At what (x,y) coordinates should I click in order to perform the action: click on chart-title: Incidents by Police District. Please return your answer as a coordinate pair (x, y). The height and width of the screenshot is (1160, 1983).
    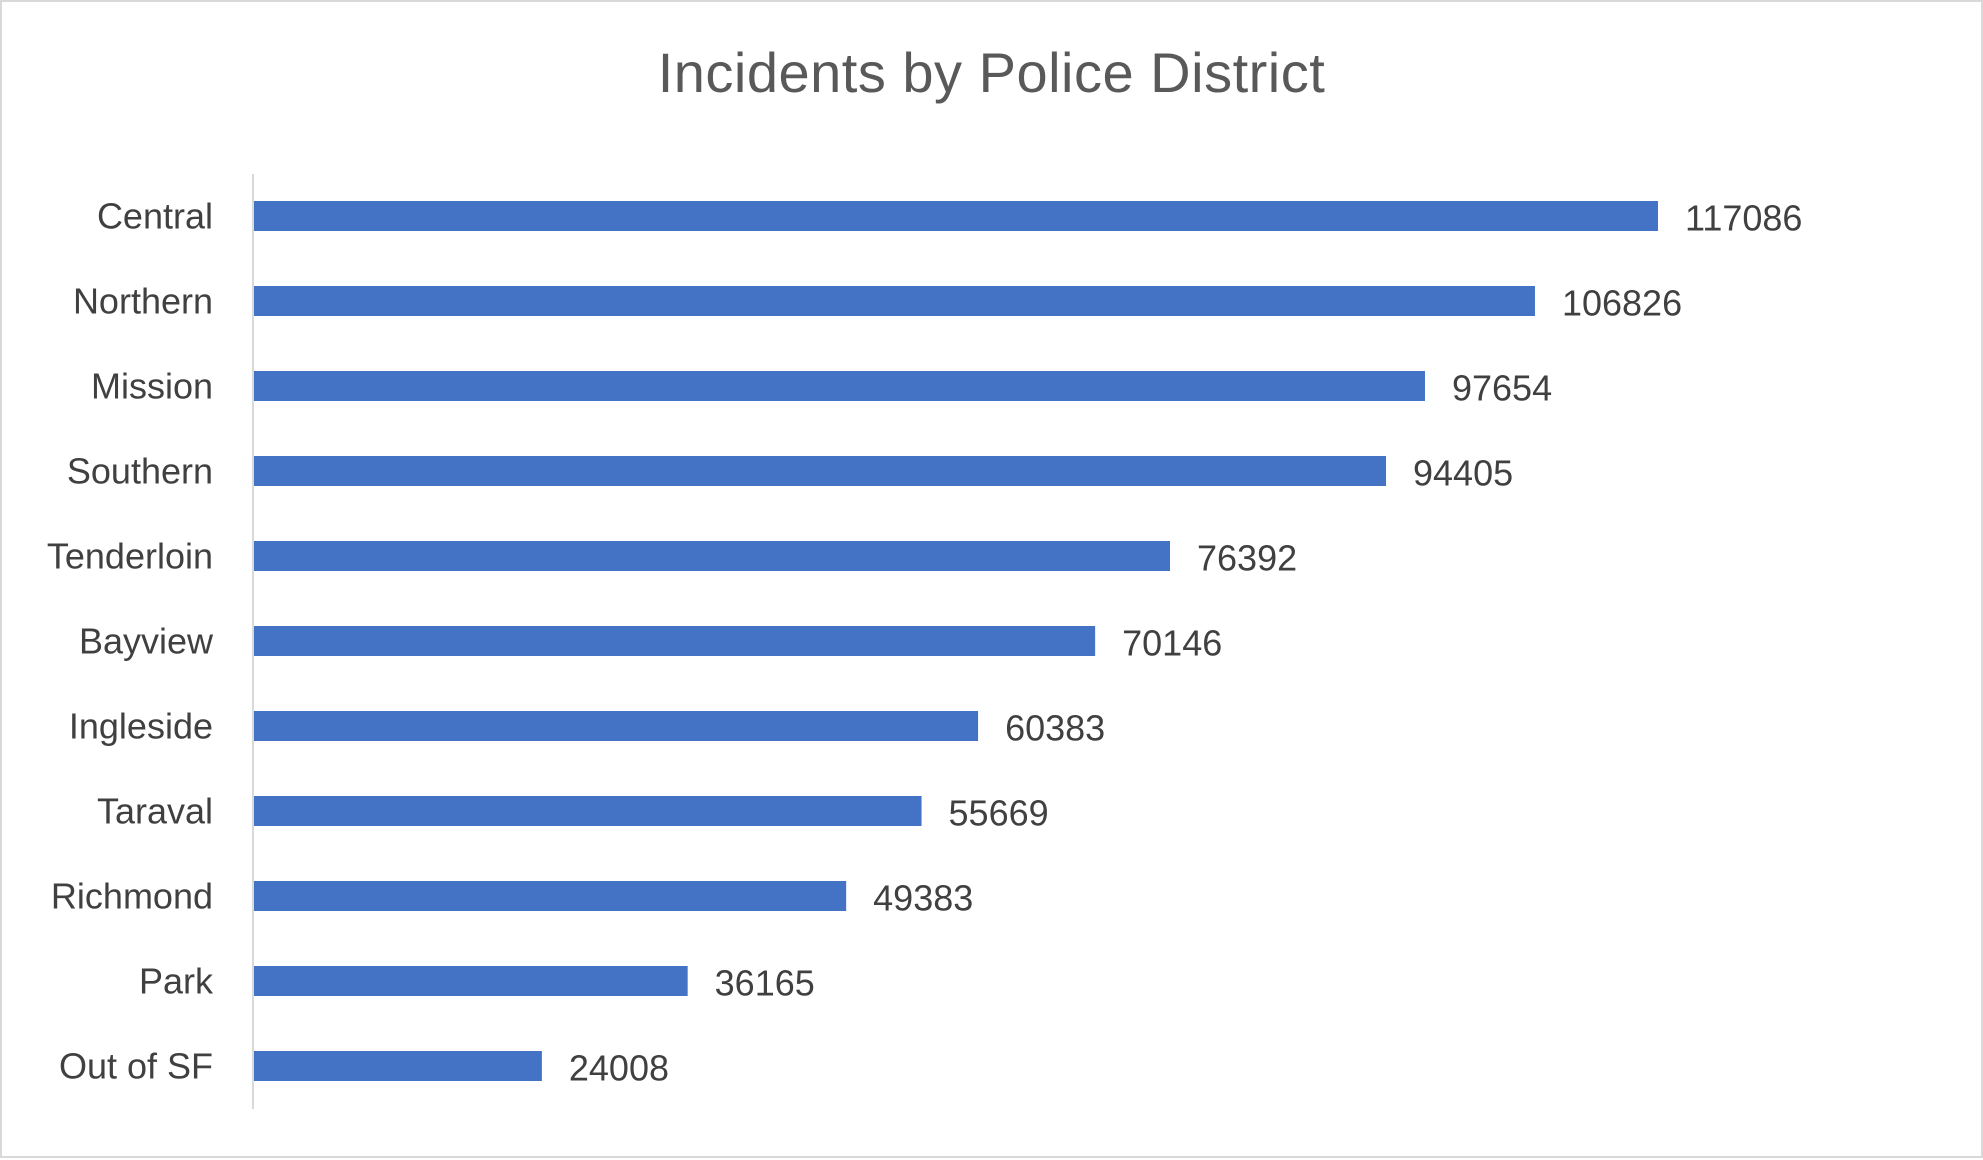
    Looking at the image, I should click on (991, 72).